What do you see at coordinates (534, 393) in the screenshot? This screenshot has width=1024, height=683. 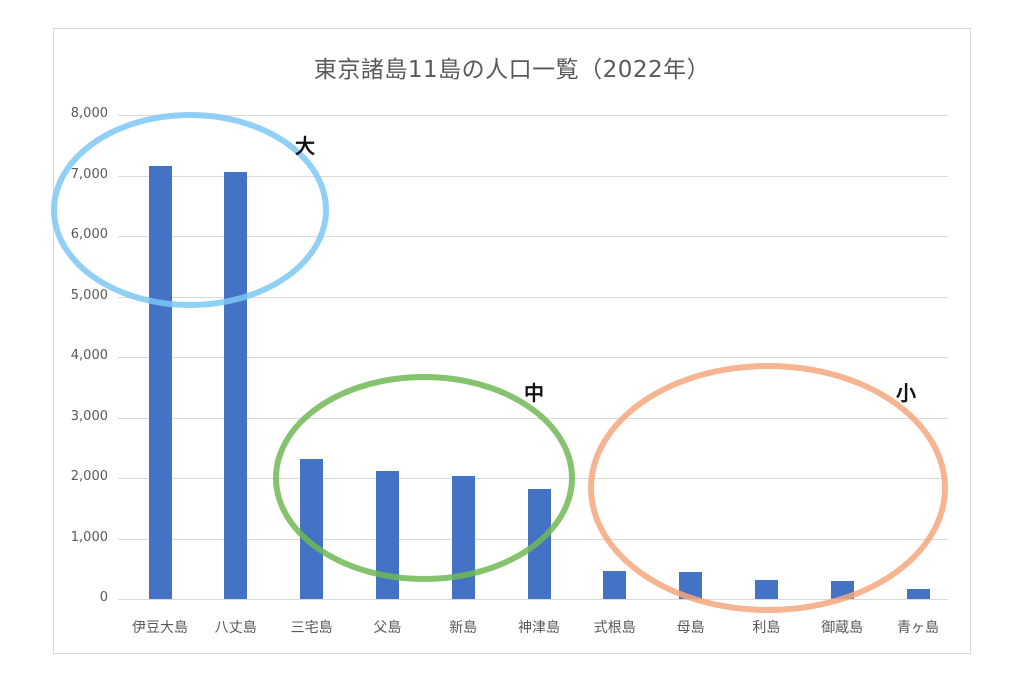 I see `annotation-medium: 中` at bounding box center [534, 393].